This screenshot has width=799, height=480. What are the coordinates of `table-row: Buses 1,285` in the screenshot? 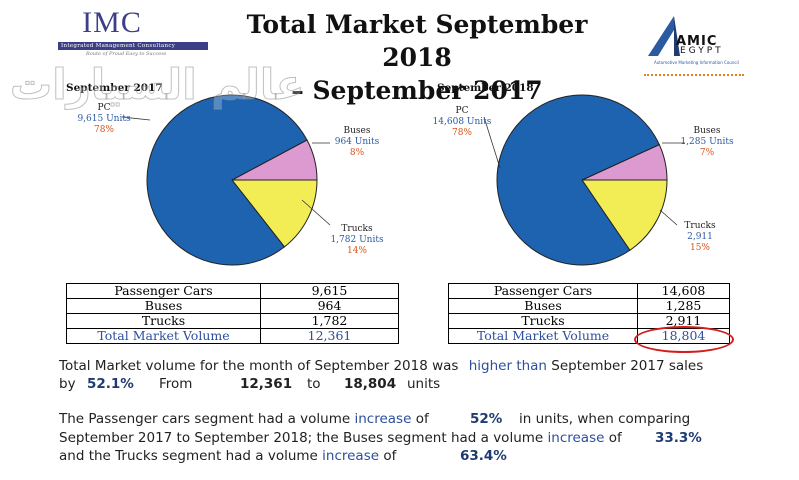 It's located at (589, 306).